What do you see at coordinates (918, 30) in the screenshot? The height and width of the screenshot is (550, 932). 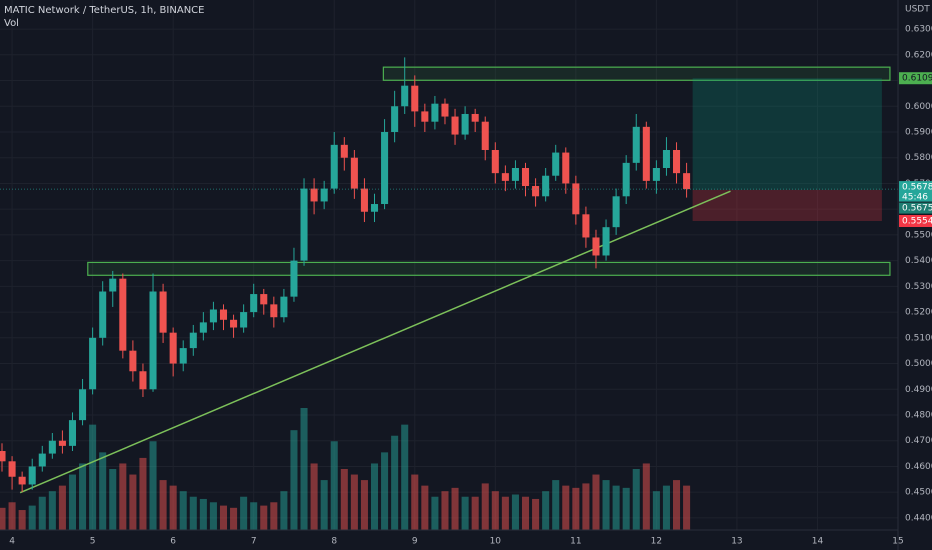 I see `y-tick-label: 0.6300` at bounding box center [918, 30].